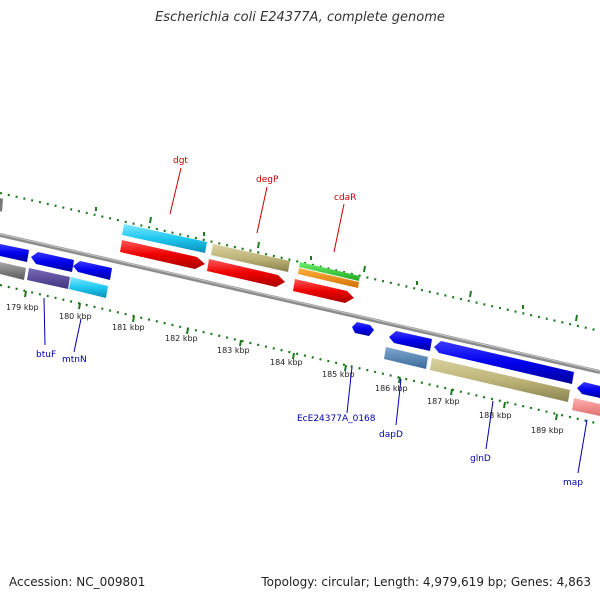 The image size is (600, 600). What do you see at coordinates (286, 362) in the screenshot?
I see `scale-label: 184 kbp` at bounding box center [286, 362].